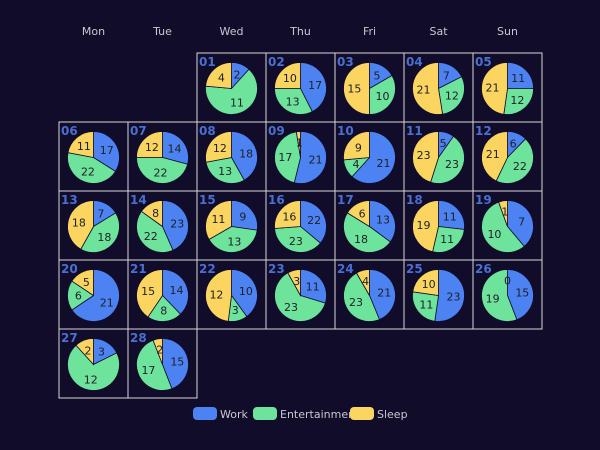 This screenshot has height=450, width=600. I want to click on legend-item: Sleep, so click(379, 414).